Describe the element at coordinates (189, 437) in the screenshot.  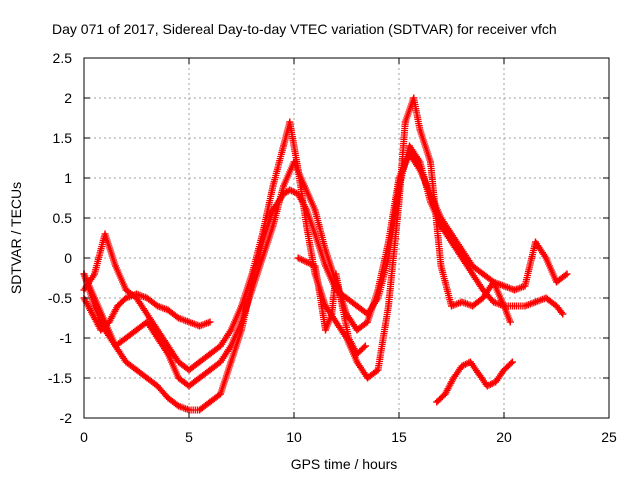
I see `x-tick-label: 5` at that location.